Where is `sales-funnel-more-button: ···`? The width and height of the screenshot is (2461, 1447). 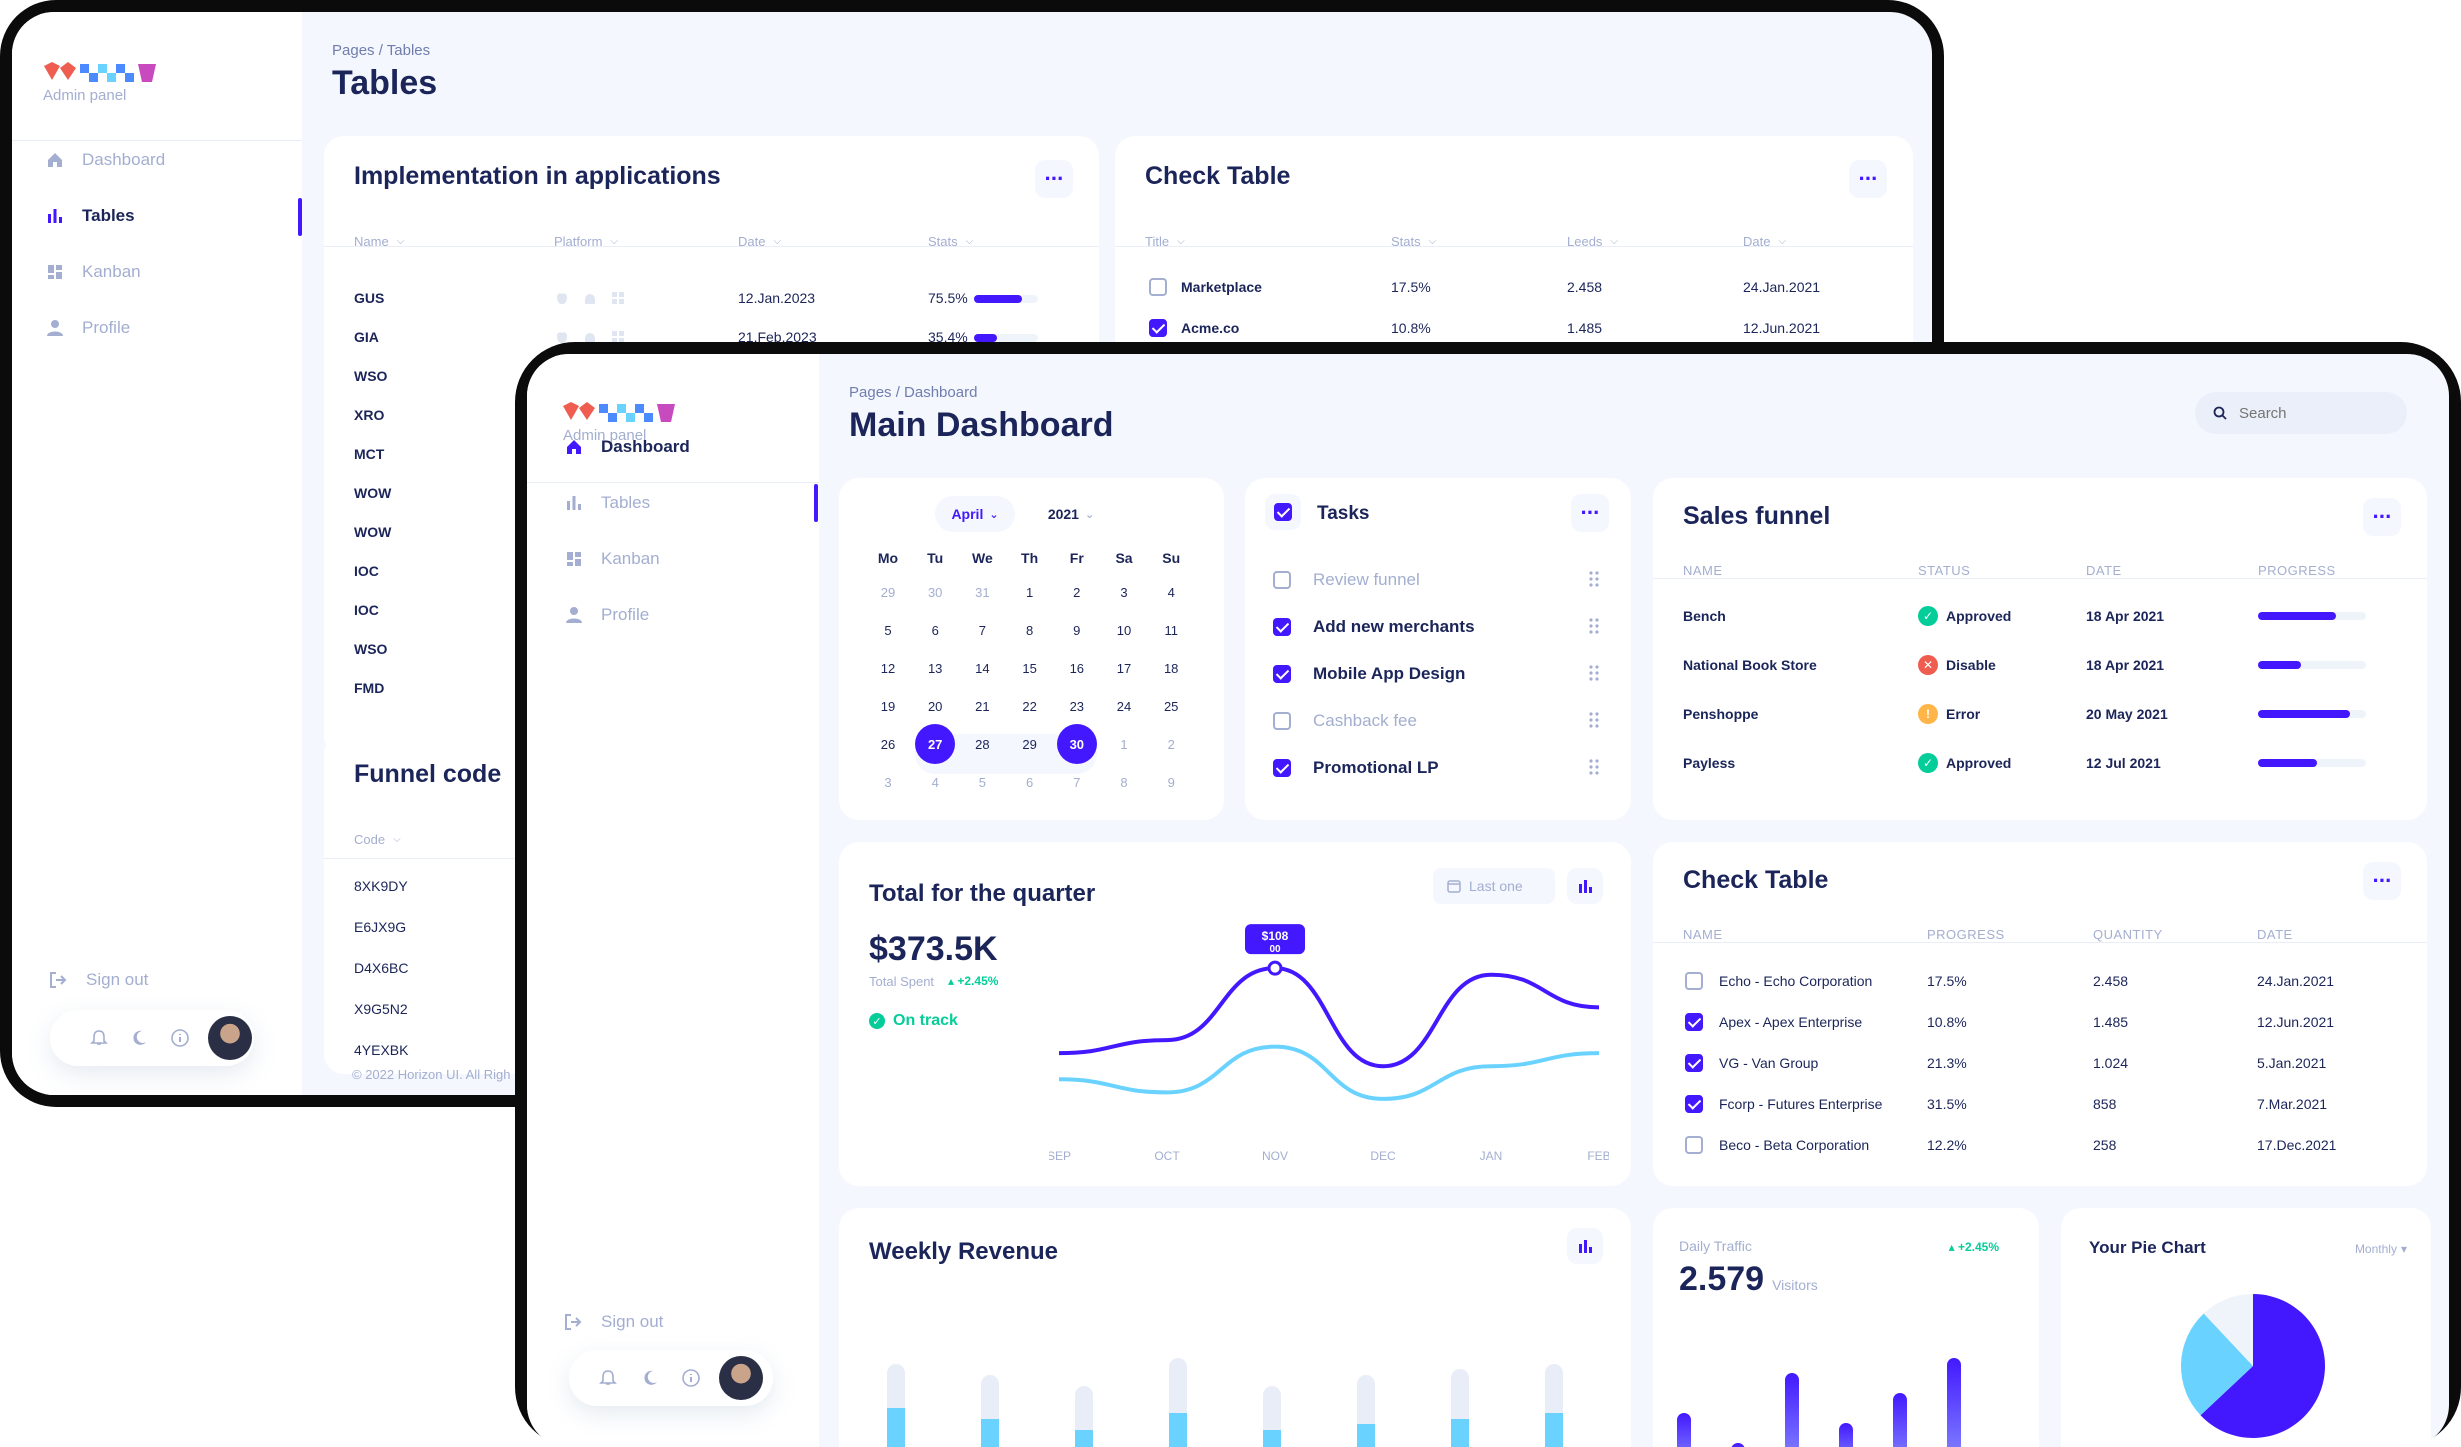 sales-funnel-more-button: ··· is located at coordinates (2382, 517).